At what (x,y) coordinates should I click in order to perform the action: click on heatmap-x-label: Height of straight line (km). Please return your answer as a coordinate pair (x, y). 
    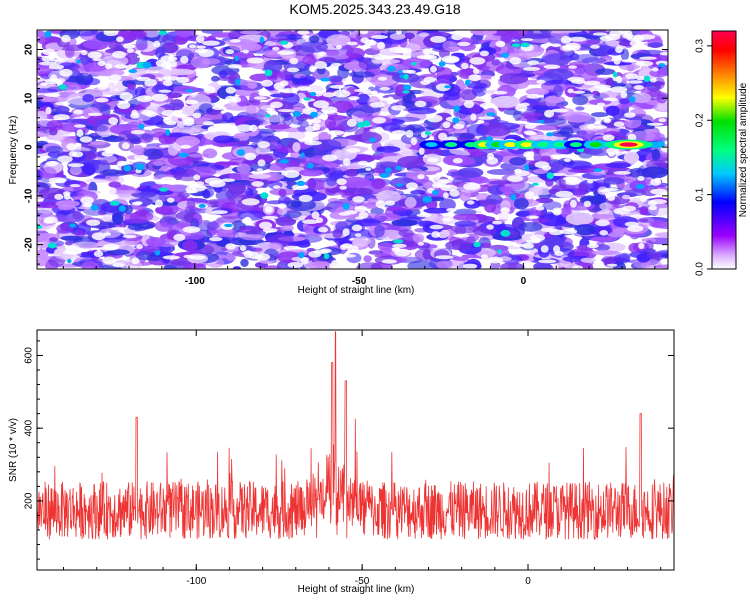
    Looking at the image, I should click on (356, 290).